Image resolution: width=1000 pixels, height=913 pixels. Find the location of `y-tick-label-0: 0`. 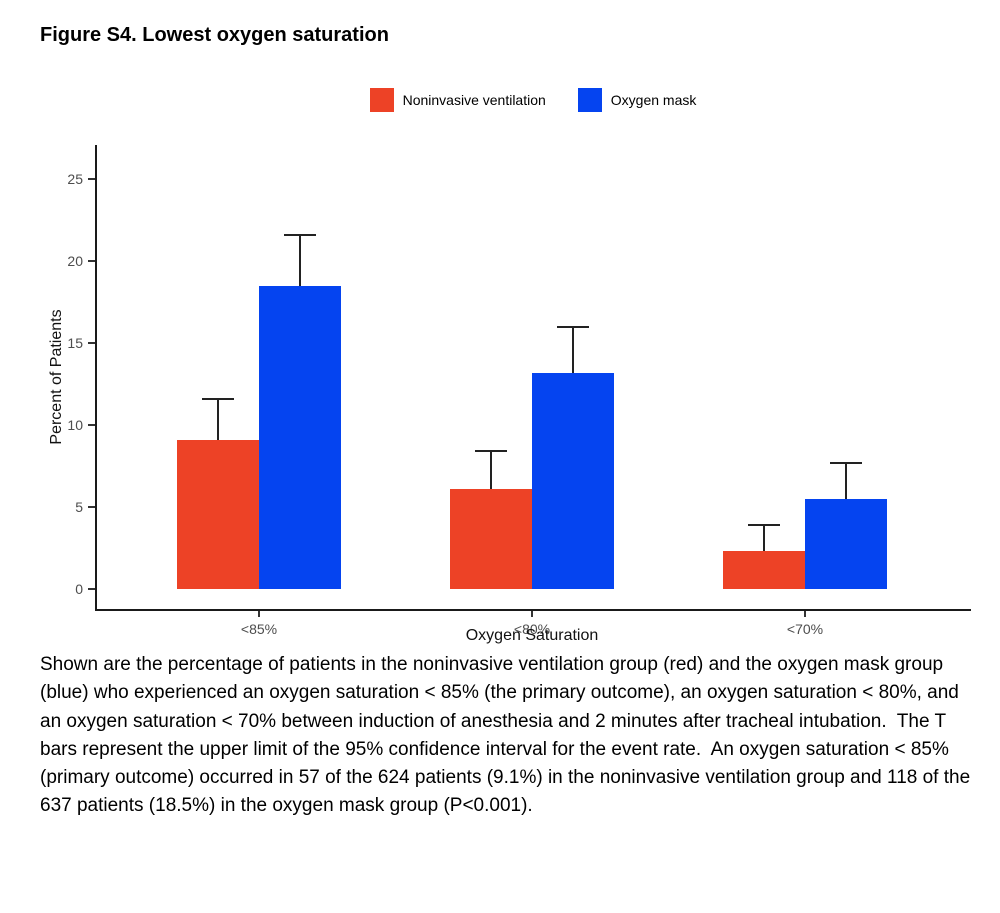

y-tick-label-0: 0 is located at coordinates (79, 589).